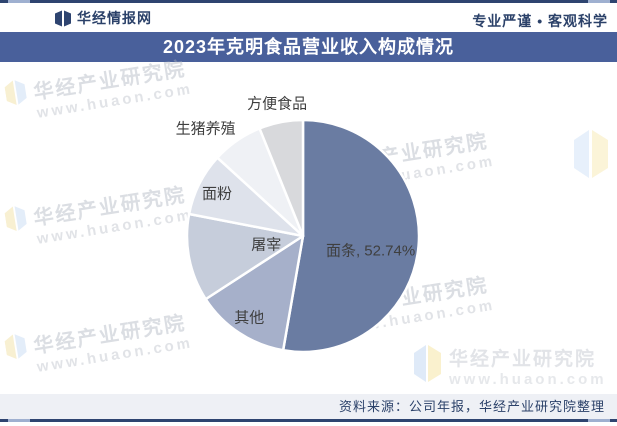  Describe the element at coordinates (599, 1) in the screenshot. I see `top-rule-right-dash` at that location.